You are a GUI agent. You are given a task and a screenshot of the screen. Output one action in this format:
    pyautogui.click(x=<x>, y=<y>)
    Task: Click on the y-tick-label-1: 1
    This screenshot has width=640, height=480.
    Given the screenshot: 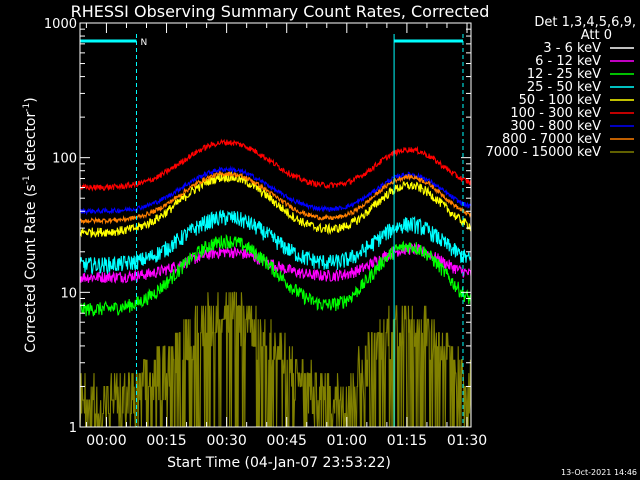 What is the action you would take?
    pyautogui.click(x=73, y=428)
    